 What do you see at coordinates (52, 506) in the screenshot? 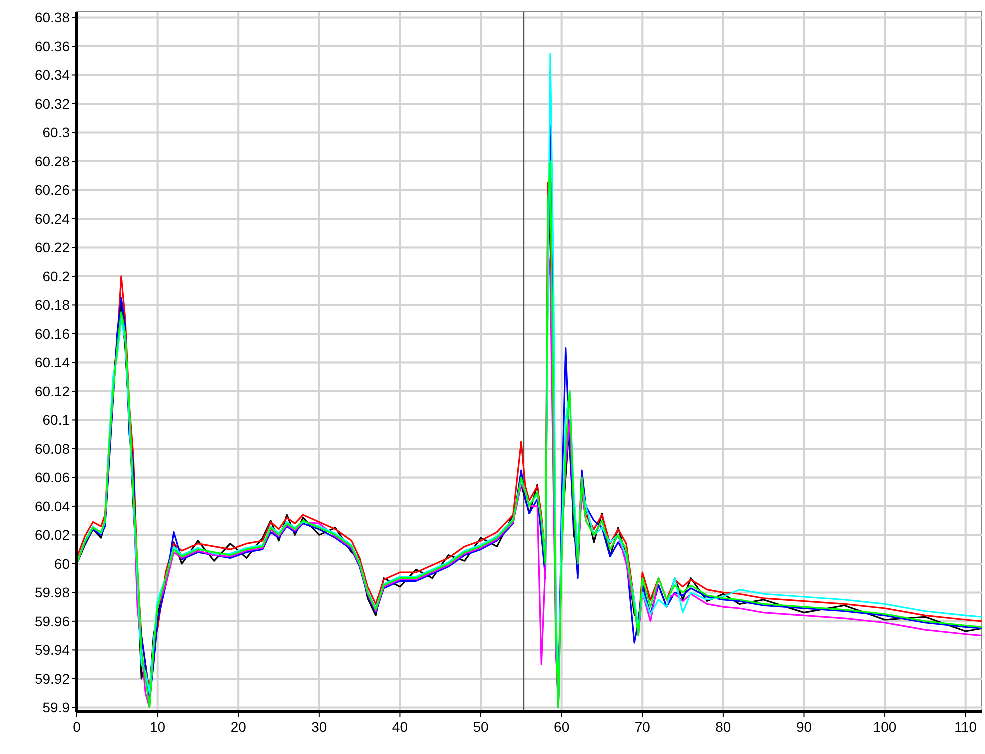
I see `y-tick-label: 60.04` at bounding box center [52, 506].